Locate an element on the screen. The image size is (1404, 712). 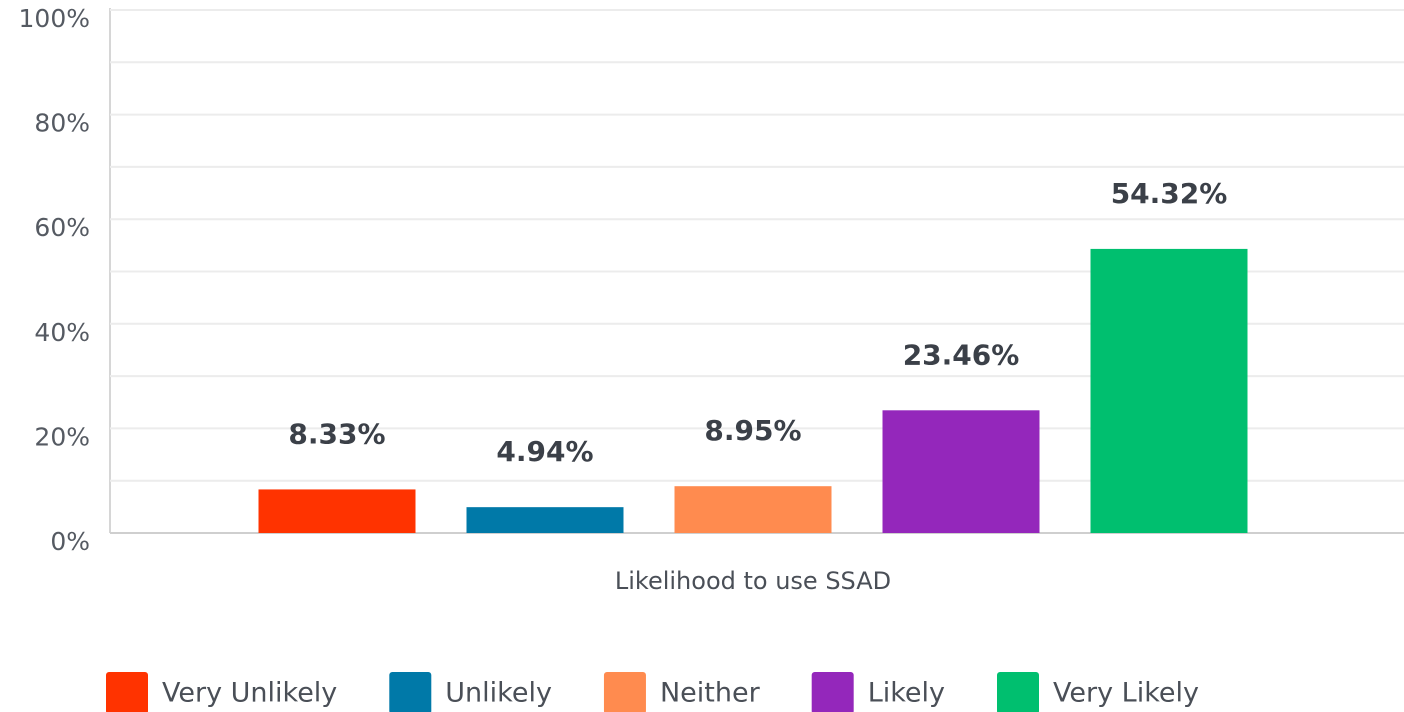
y-tick-label: 80% is located at coordinates (62, 123).